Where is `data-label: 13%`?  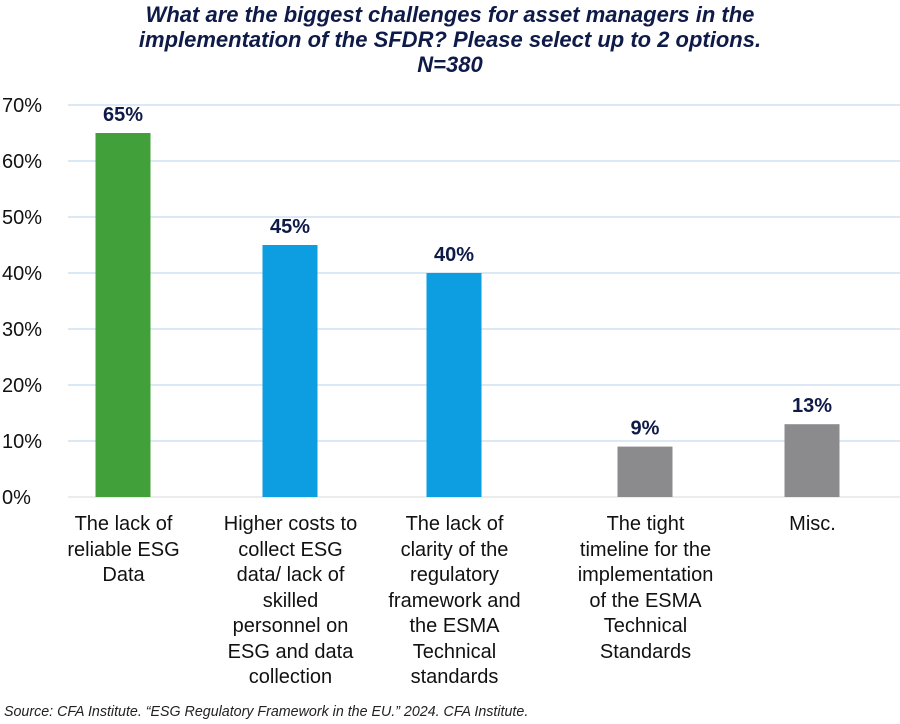
data-label: 13% is located at coordinates (812, 406).